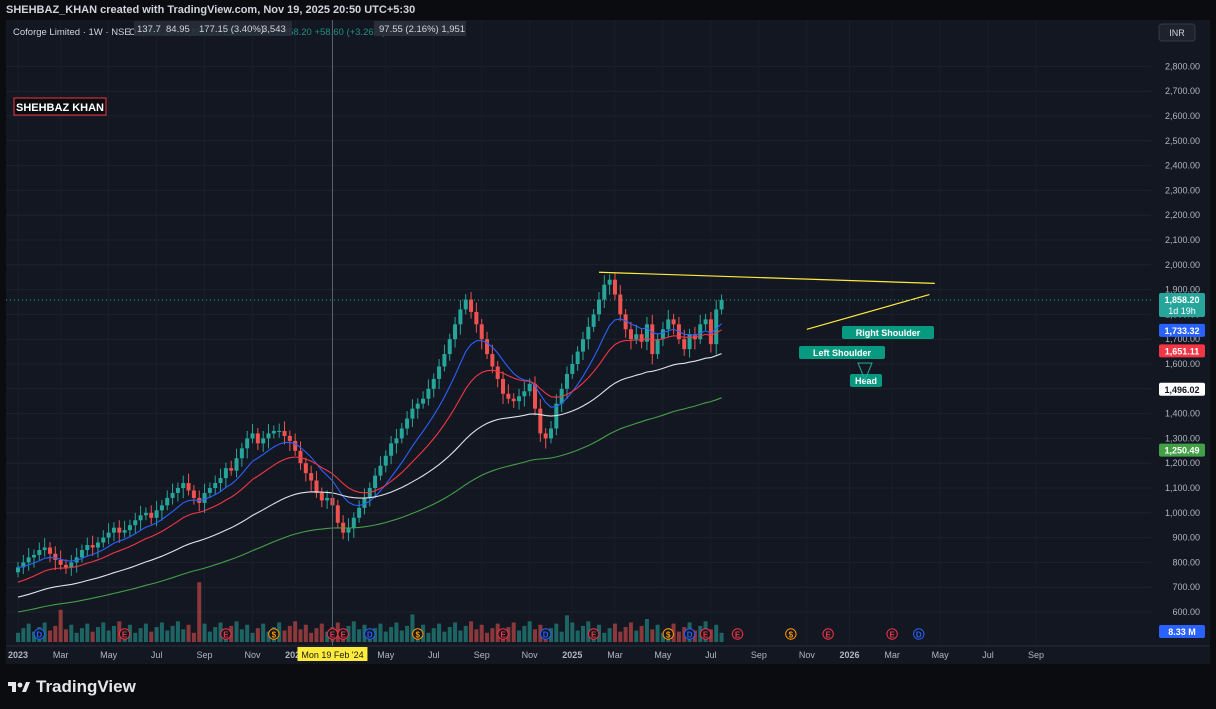 The width and height of the screenshot is (1216, 709). I want to click on price-label-box, so click(1182, 631).